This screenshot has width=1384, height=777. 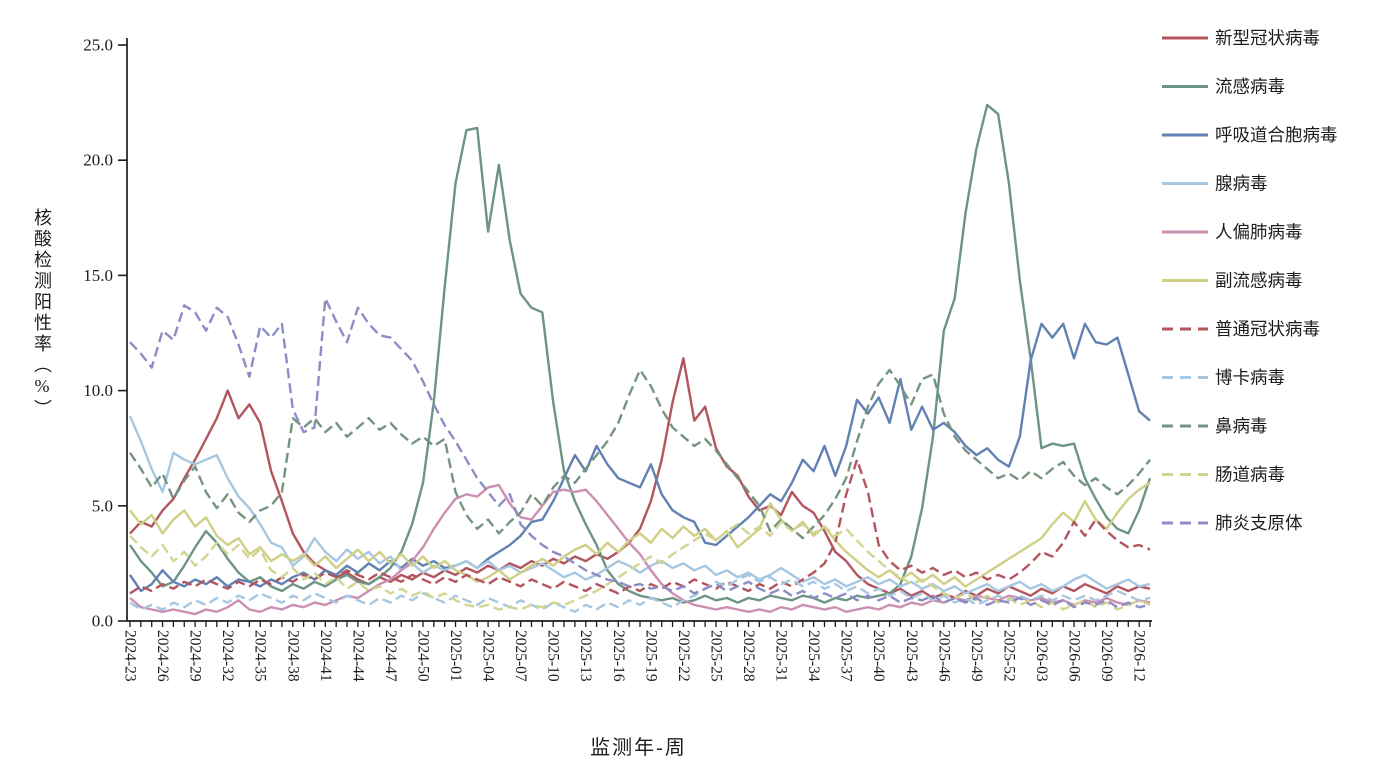 What do you see at coordinates (781, 656) in the screenshot?
I see `x-tick-label: 2025-31` at bounding box center [781, 656].